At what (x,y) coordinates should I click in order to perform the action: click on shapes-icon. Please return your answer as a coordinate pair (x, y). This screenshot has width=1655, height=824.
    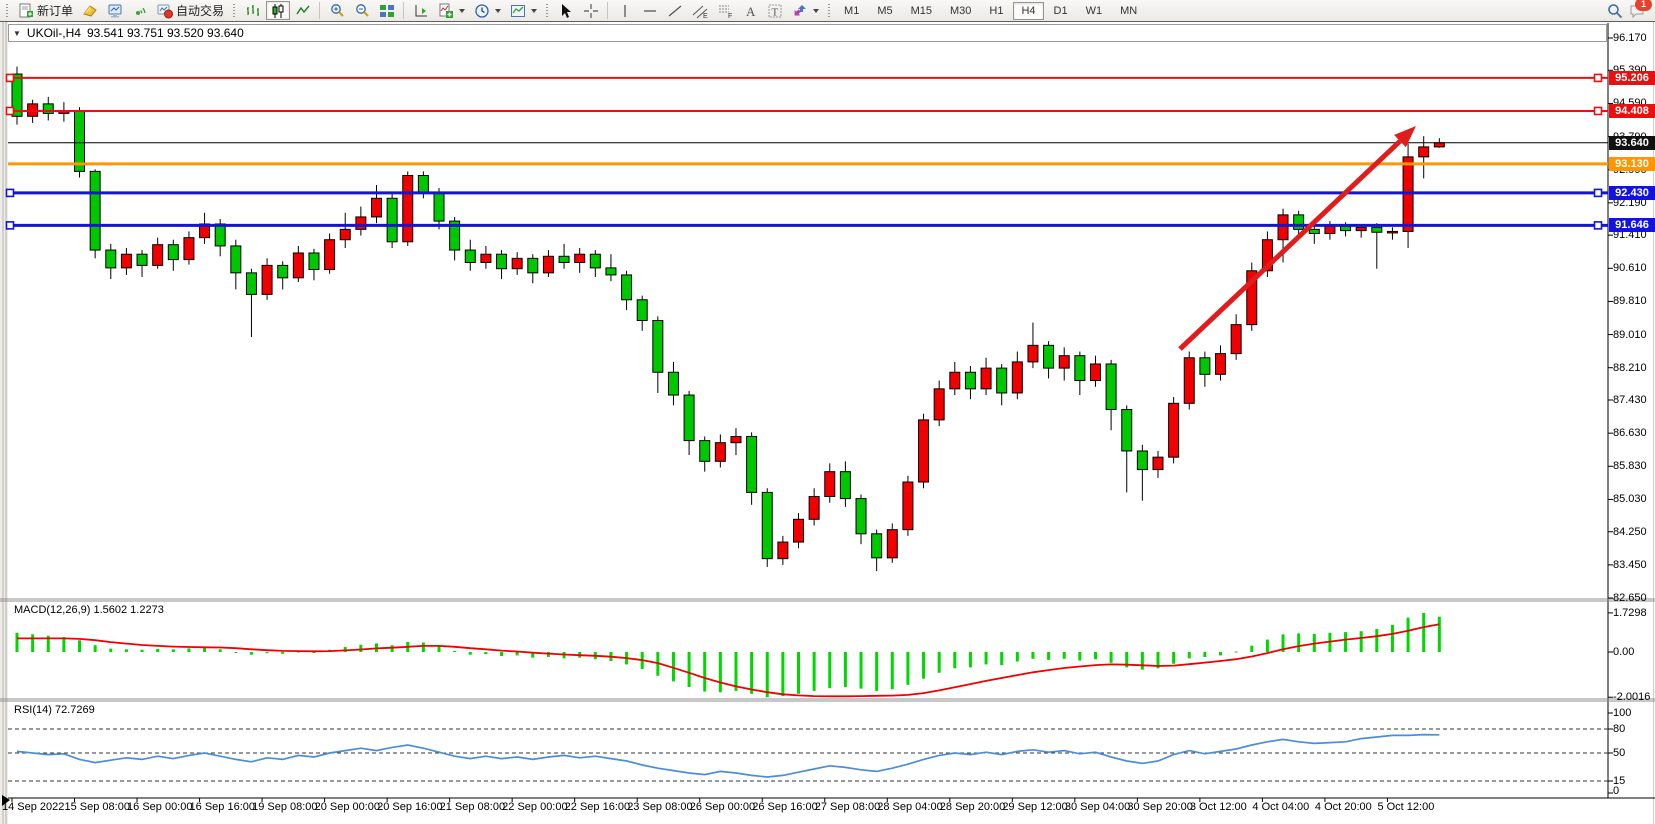
    Looking at the image, I should click on (800, 10).